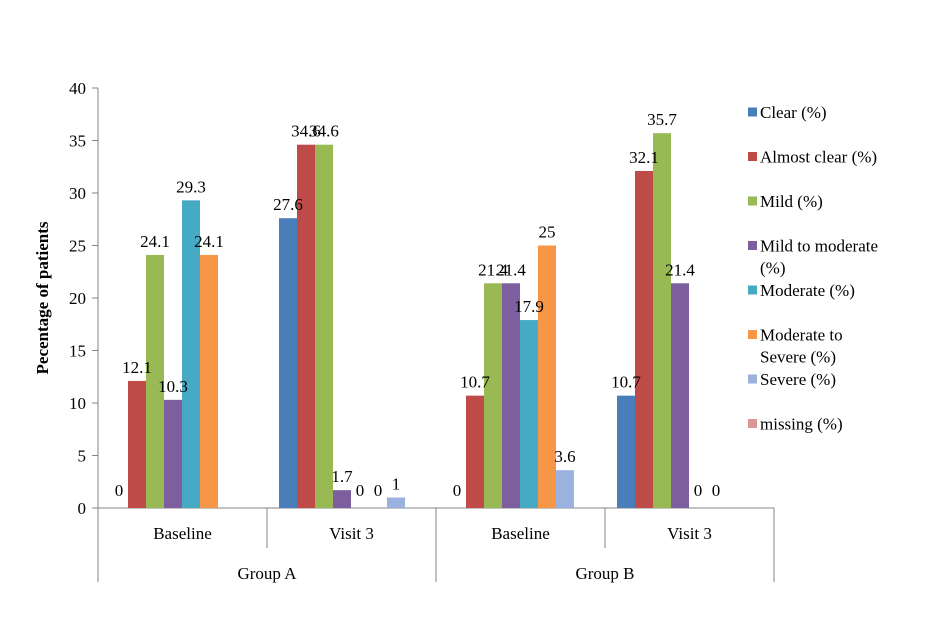 The width and height of the screenshot is (926, 644). What do you see at coordinates (42, 297) in the screenshot?
I see `y-axis-title: Pecentage of patients` at bounding box center [42, 297].